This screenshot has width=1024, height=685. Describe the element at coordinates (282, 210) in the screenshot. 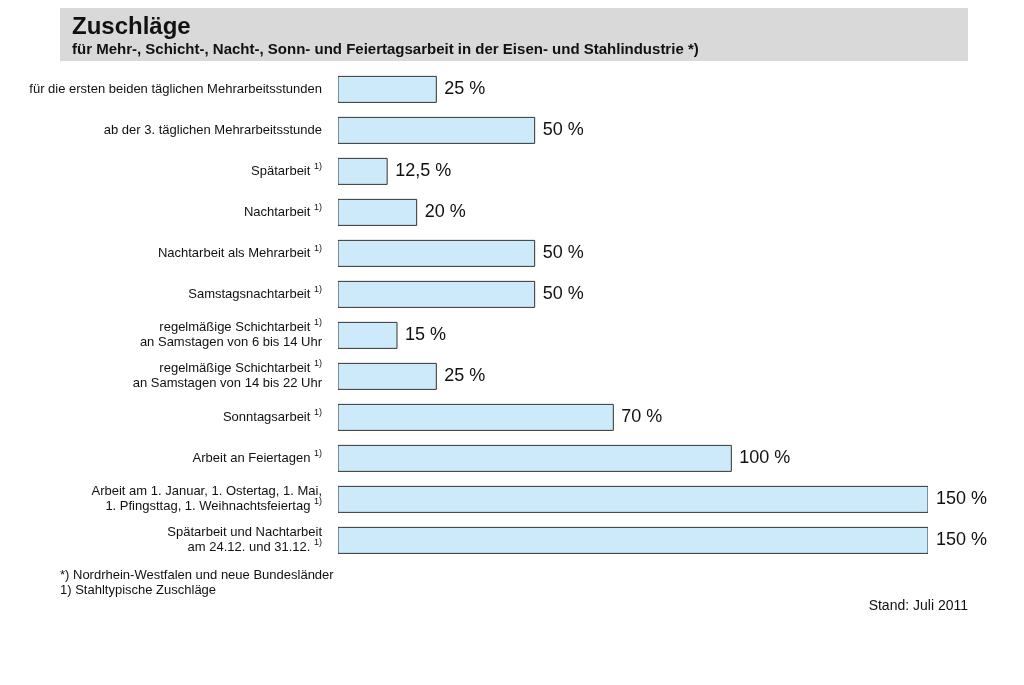

I see `y-tick-label: Nachtarbeit $^{1)}$` at that location.